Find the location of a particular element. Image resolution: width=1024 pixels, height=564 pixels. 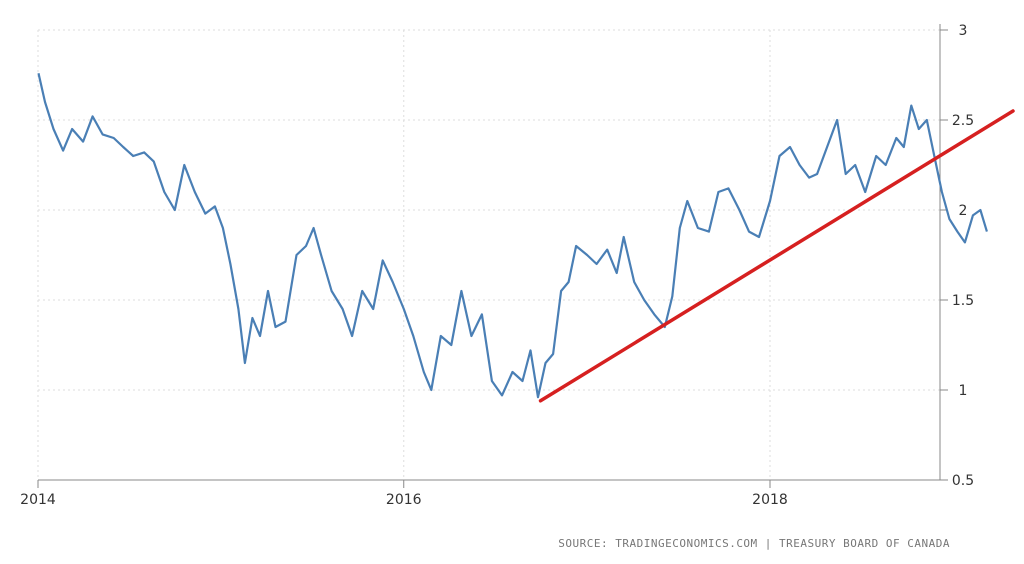

y-tick-label: 1 is located at coordinates (963, 391).